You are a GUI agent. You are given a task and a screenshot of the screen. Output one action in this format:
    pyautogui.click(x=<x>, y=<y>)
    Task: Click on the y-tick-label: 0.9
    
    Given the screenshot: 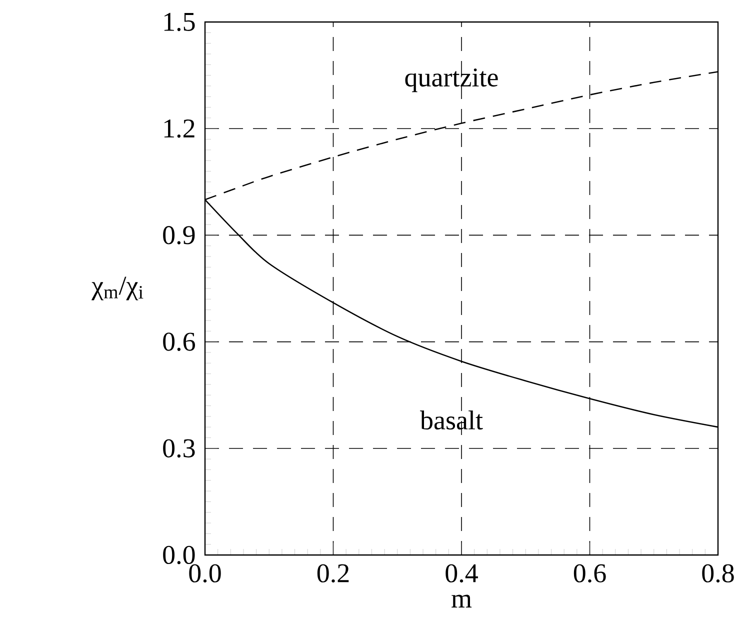 What is the action you would take?
    pyautogui.click(x=179, y=235)
    